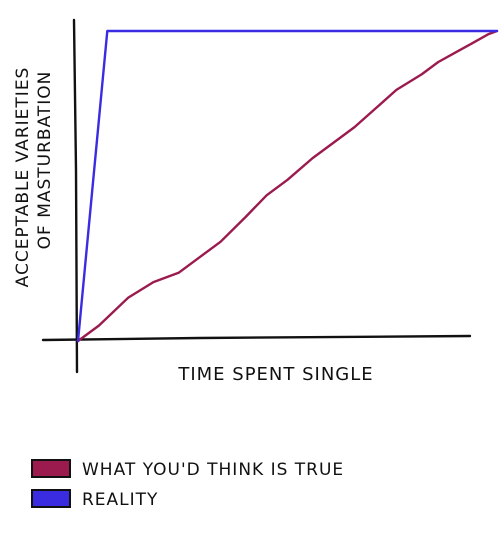 This screenshot has height=540, width=504. Describe the element at coordinates (75, 196) in the screenshot. I see `y-axis` at that location.